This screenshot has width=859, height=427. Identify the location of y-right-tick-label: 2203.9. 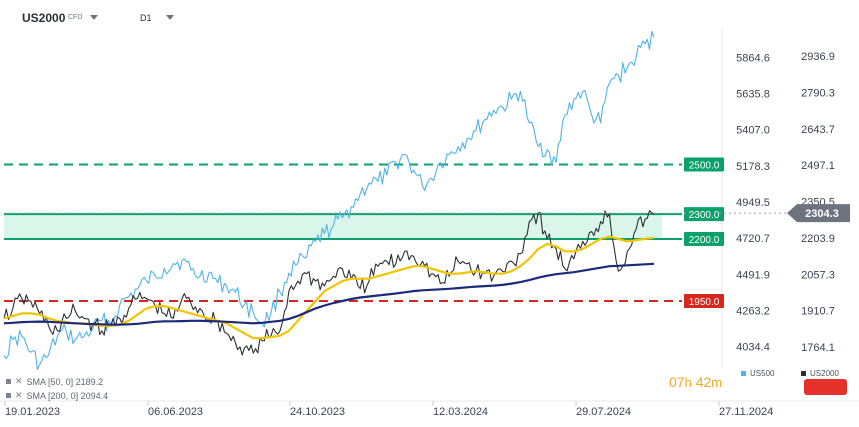
(818, 239).